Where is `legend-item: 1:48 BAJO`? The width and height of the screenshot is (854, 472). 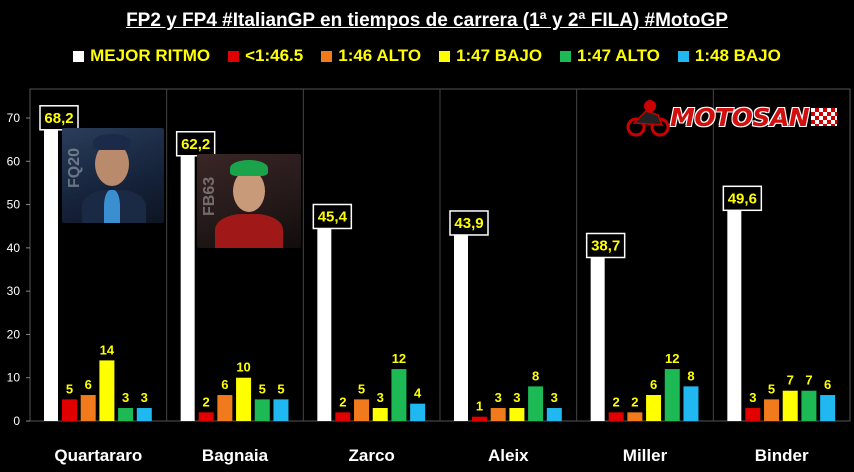
legend-item: 1:48 BAJO is located at coordinates (729, 56).